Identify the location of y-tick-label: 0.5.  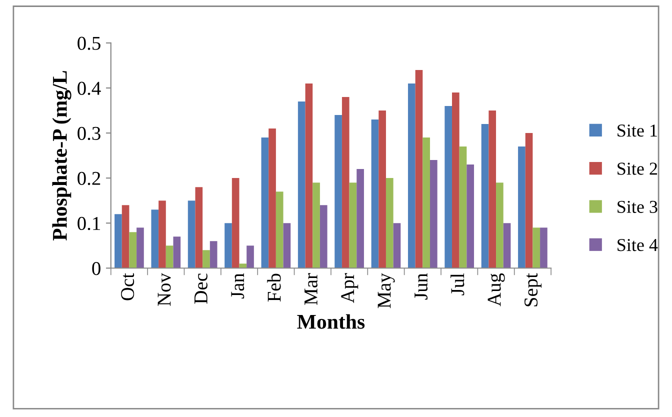
(89, 43).